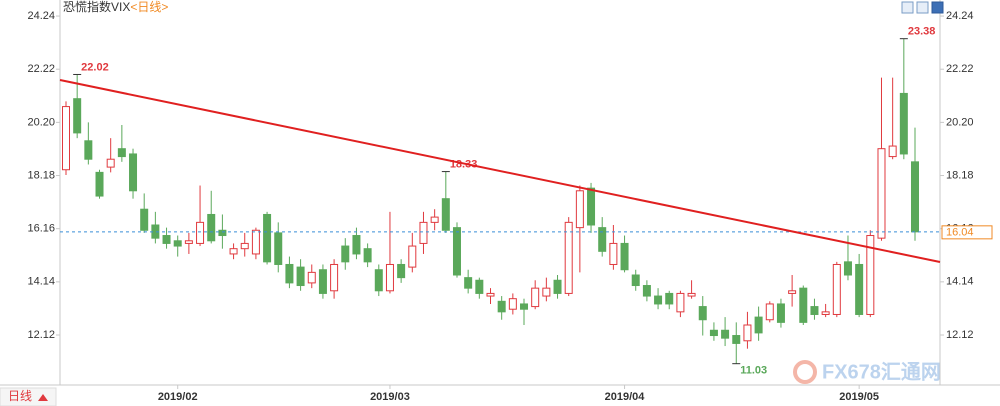  What do you see at coordinates (20, 396) in the screenshot?
I see `period-label: 日线` at bounding box center [20, 396].